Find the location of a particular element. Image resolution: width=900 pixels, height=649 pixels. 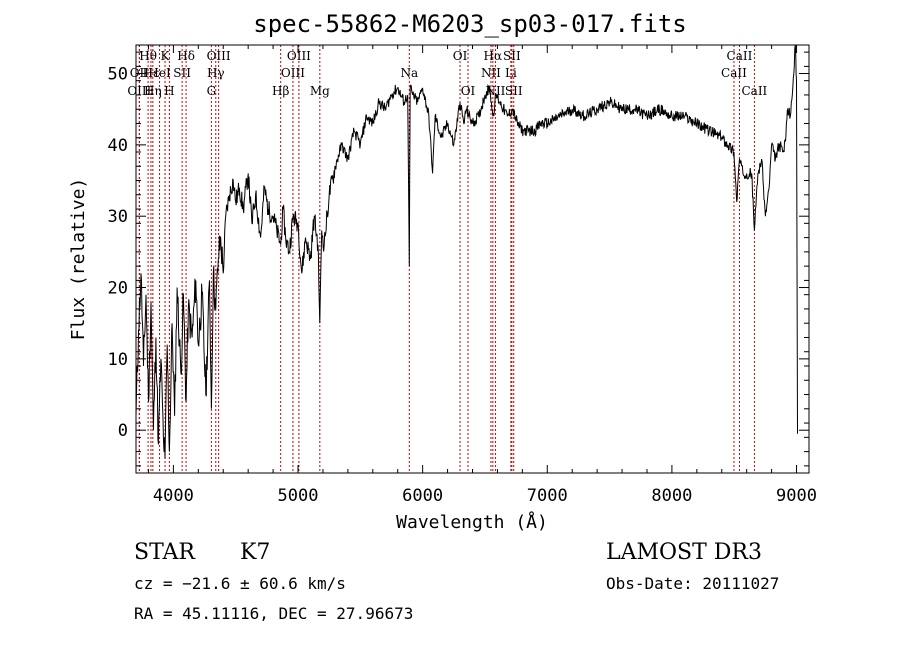

emission-line-label: Mg is located at coordinates (320, 91).